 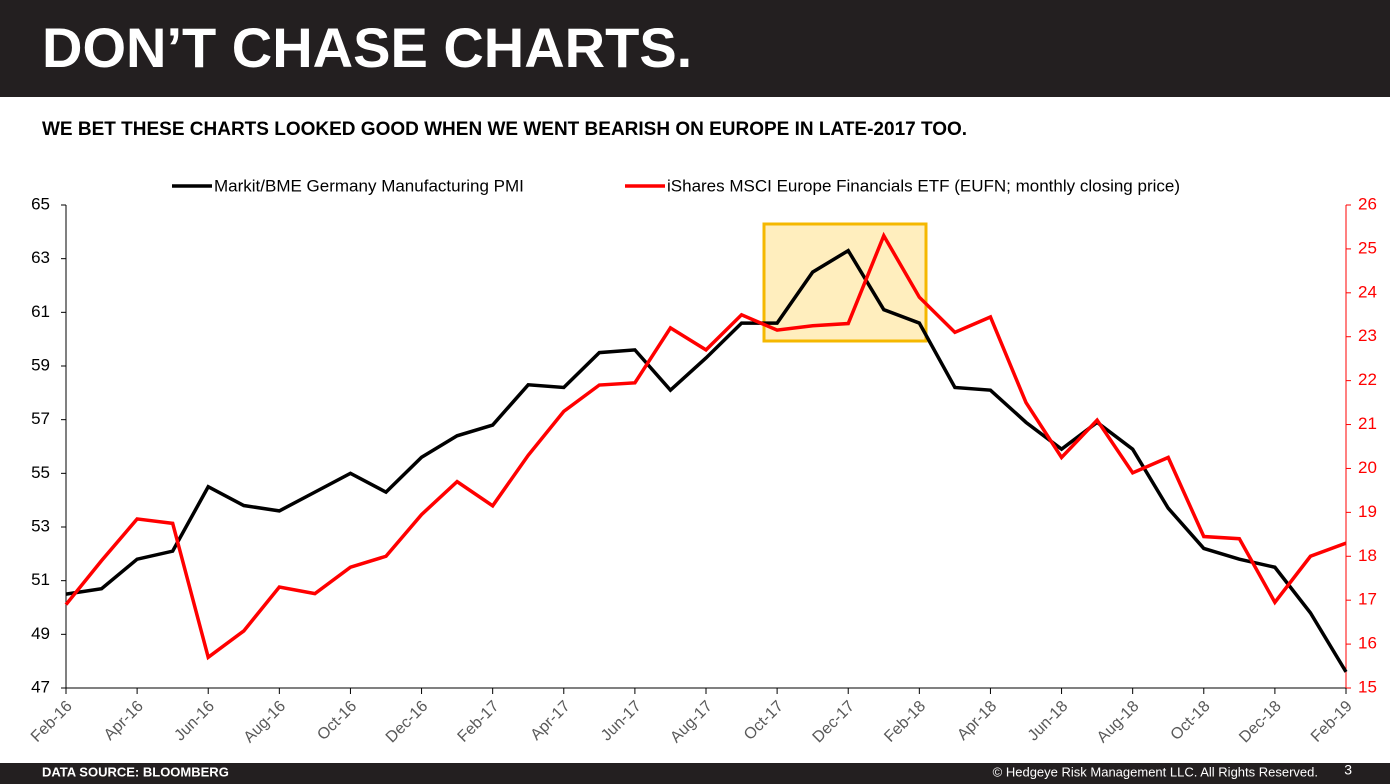 I want to click on highlight-box, so click(x=845, y=282).